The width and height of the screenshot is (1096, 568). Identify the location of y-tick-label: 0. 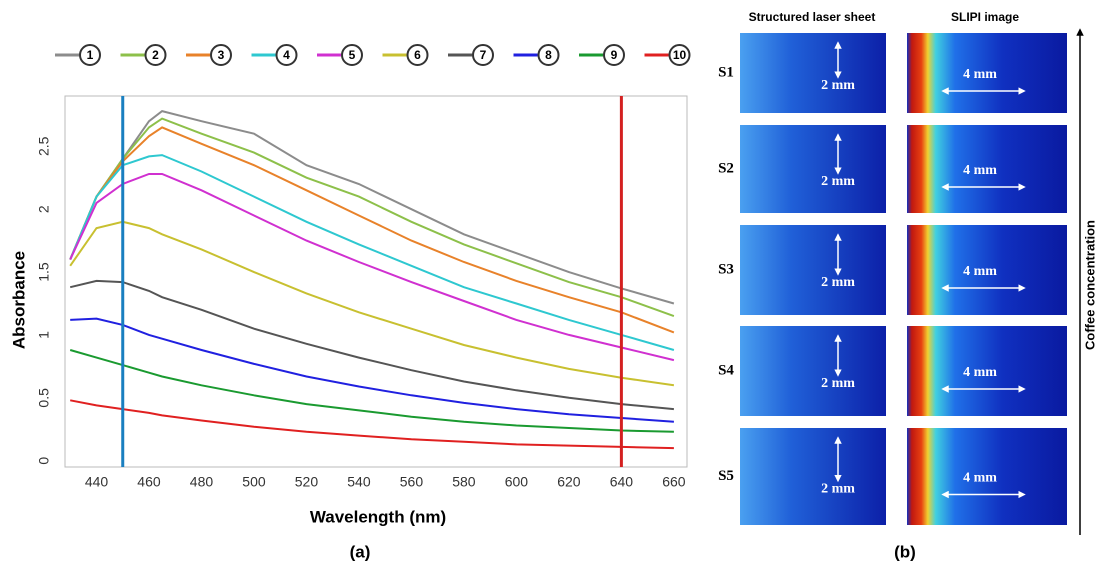
(44, 461).